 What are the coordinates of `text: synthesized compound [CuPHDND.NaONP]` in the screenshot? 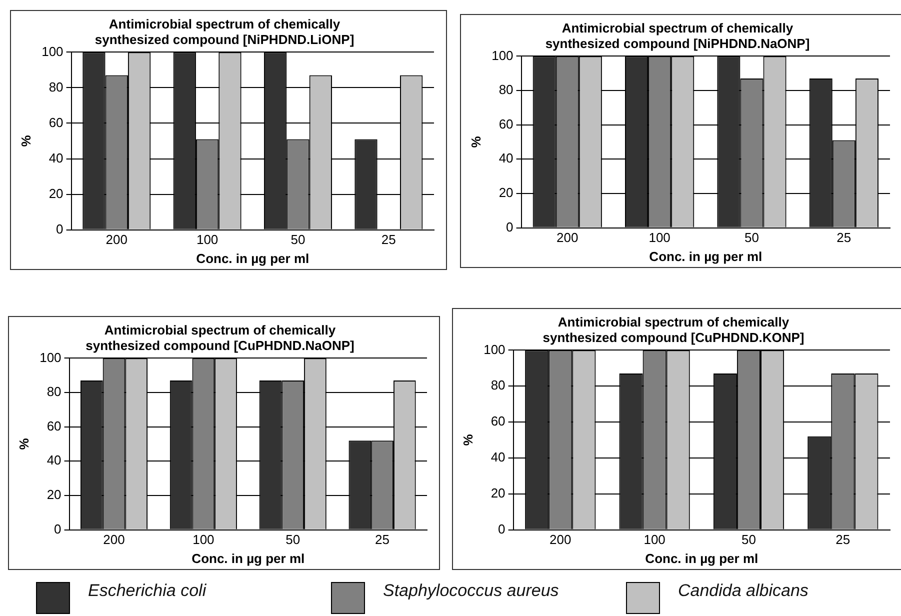 It's located at (220, 345).